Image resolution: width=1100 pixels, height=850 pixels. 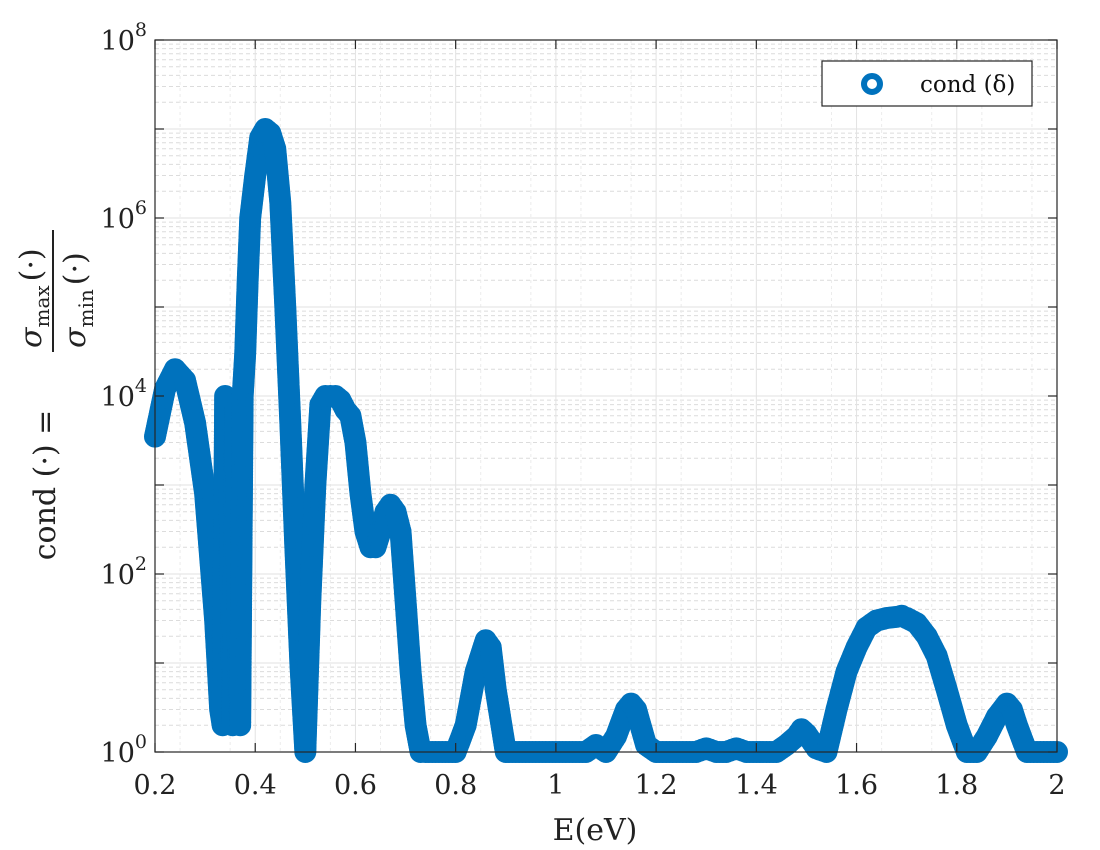 What do you see at coordinates (34, 298) in the screenshot?
I see `fraction-numerator: σmax(·)` at bounding box center [34, 298].